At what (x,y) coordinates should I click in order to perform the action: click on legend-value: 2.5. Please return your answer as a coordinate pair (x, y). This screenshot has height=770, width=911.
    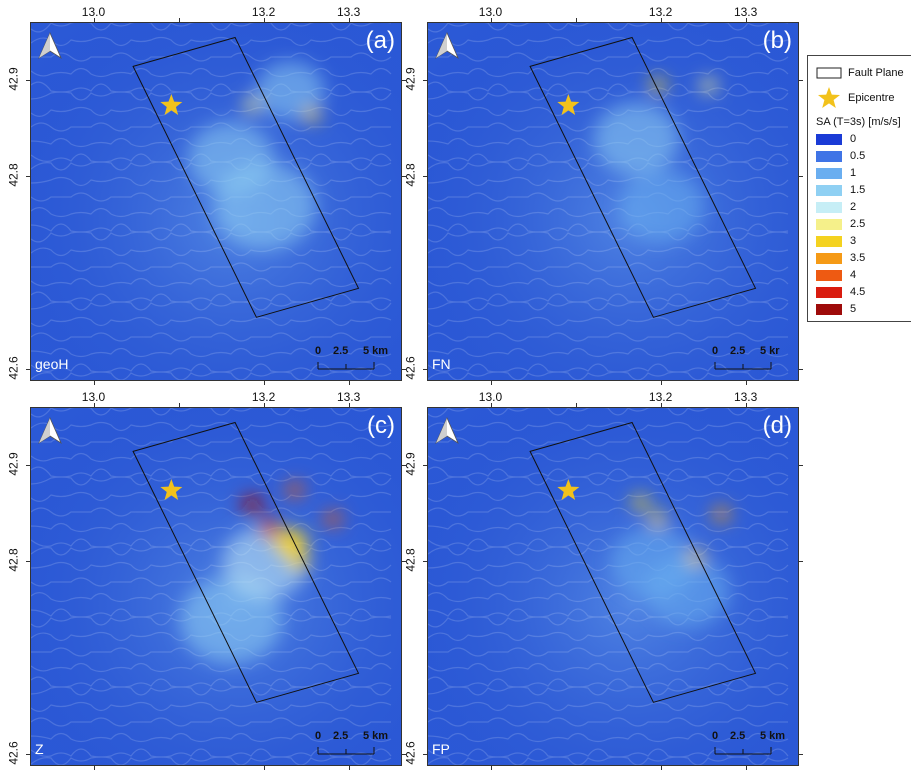
    Looking at the image, I should click on (858, 224).